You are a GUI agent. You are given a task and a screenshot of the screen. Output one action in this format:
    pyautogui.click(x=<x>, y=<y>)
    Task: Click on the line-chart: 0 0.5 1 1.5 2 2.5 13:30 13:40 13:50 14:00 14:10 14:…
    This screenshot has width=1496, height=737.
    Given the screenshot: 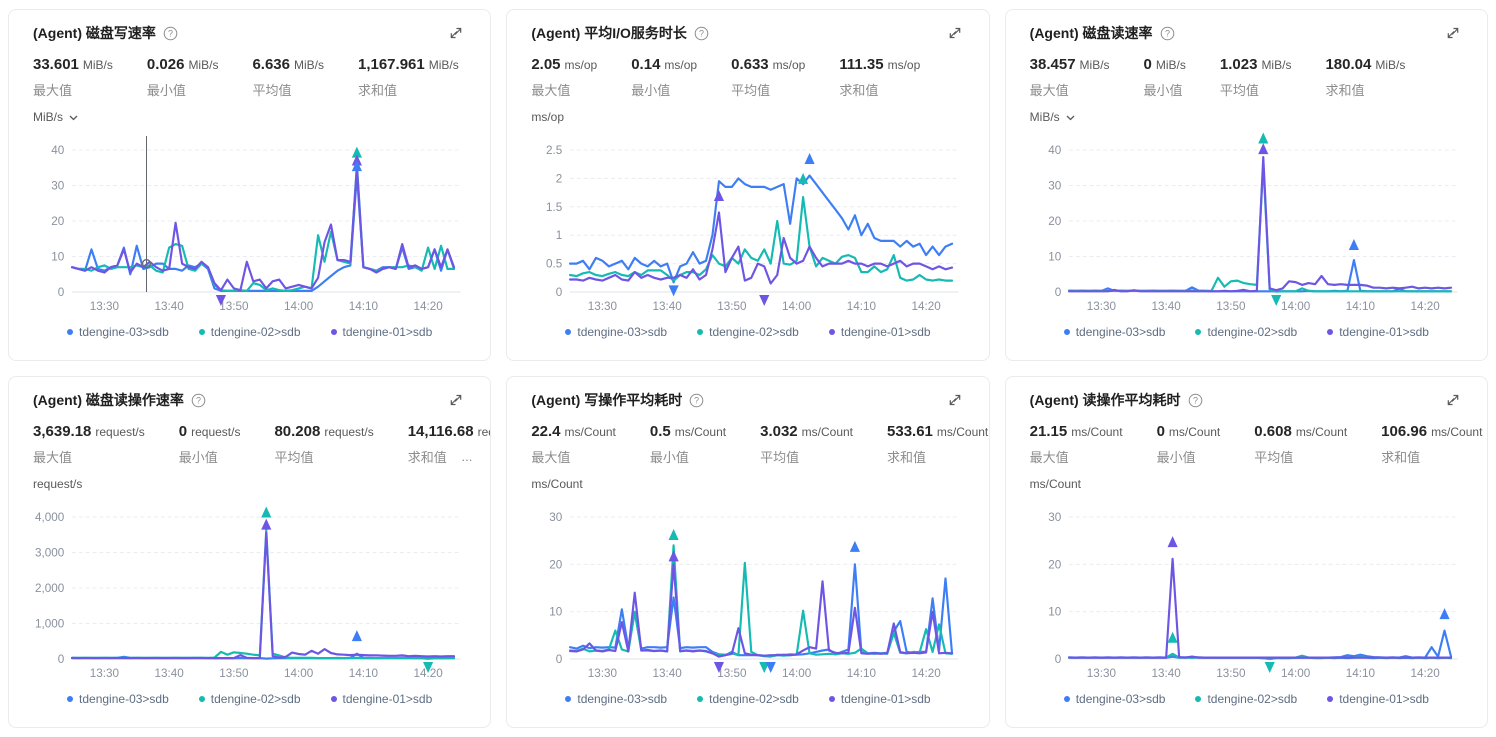 What is the action you would take?
    pyautogui.click(x=747, y=225)
    